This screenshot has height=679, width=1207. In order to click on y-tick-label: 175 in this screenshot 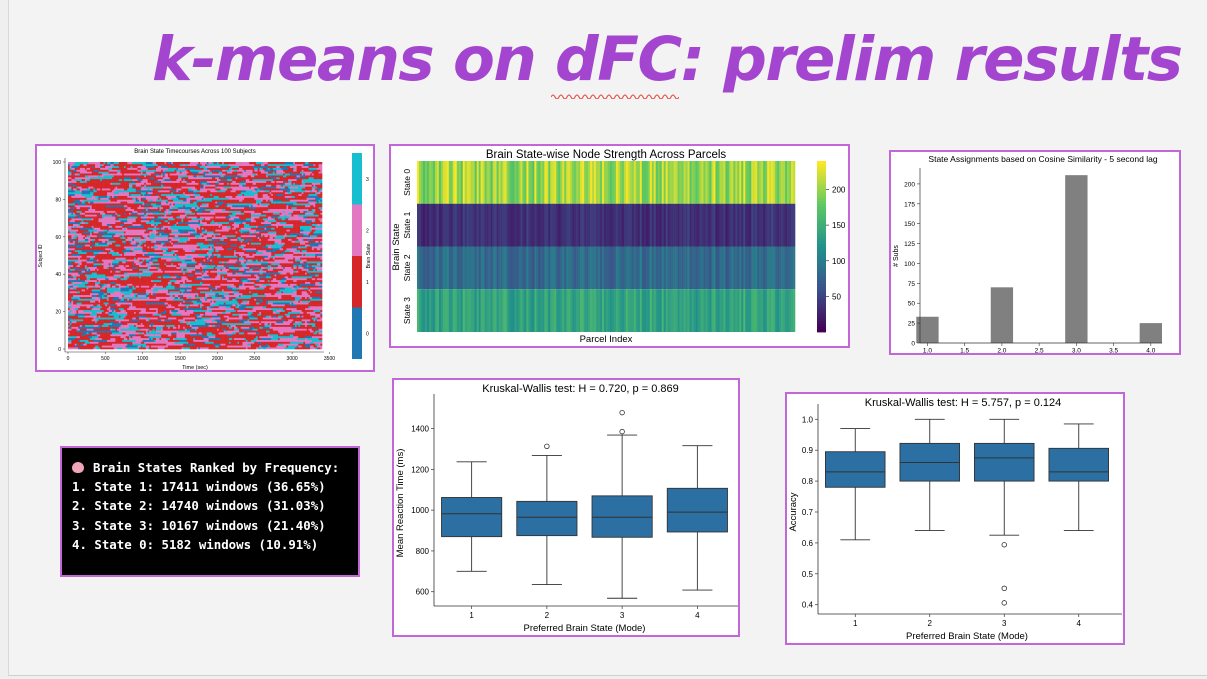, I will do `click(909, 204)`.